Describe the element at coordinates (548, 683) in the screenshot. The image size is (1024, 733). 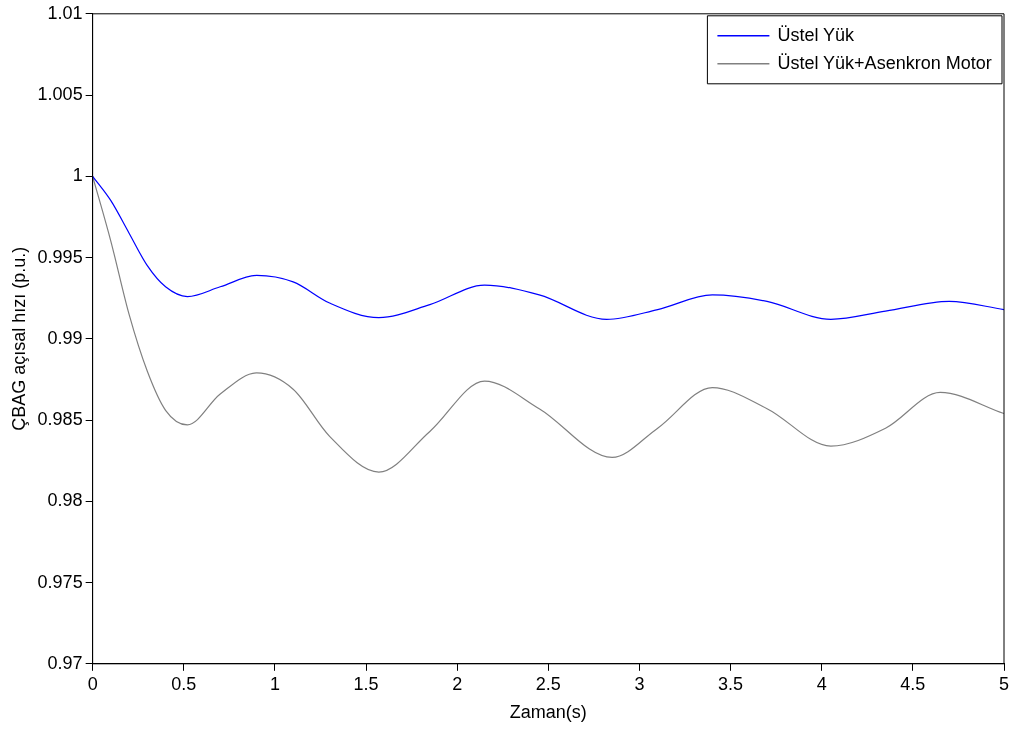
I see `x-tick-label: 2.5` at that location.